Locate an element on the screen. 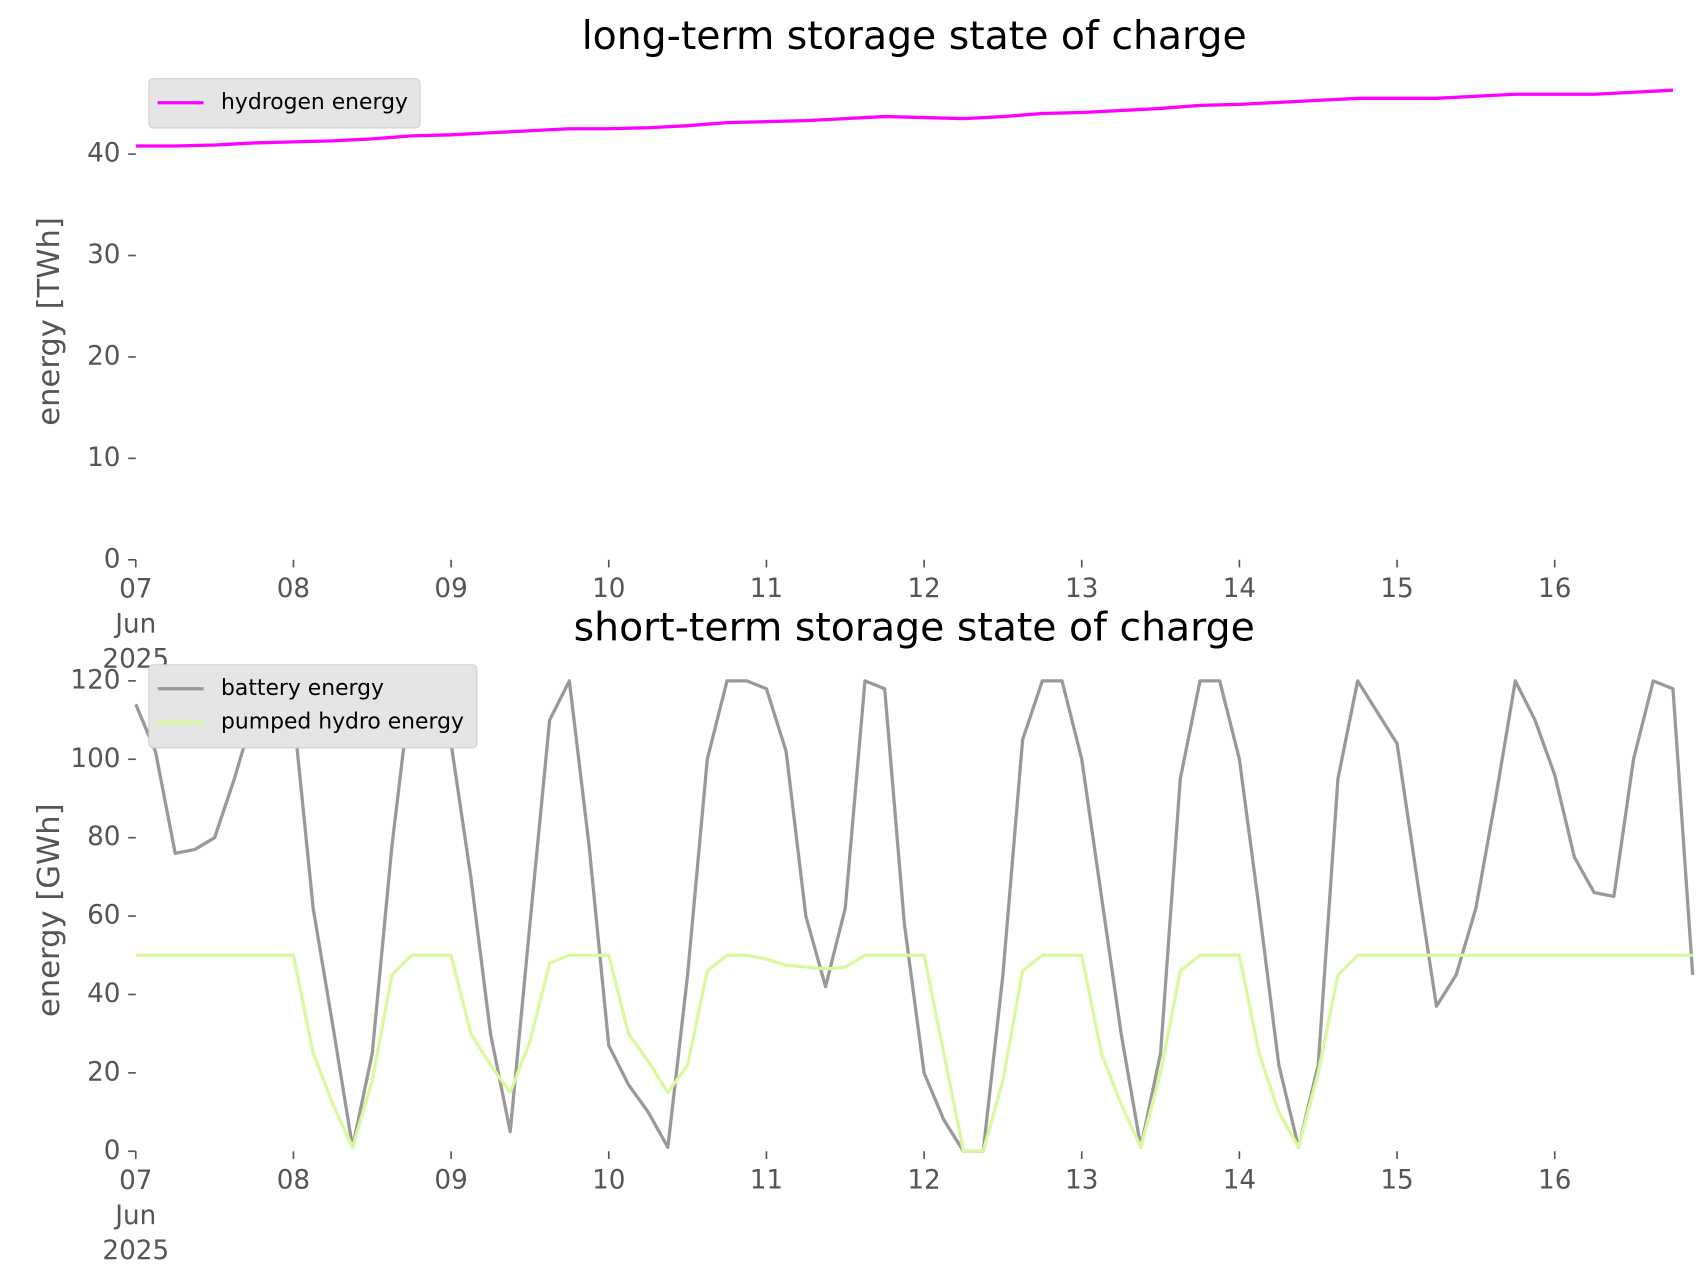 This screenshot has width=1706, height=1277. y-tick-label: 100 is located at coordinates (95, 759).